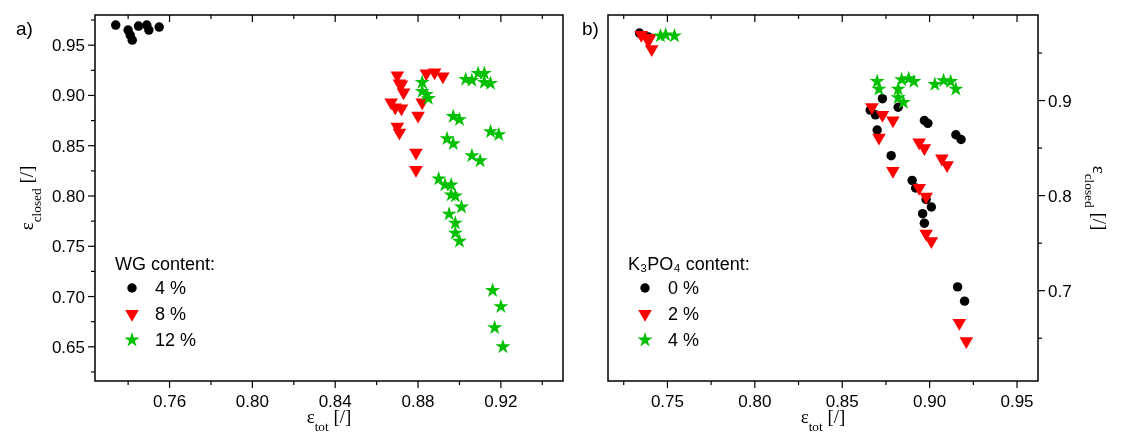 The width and height of the screenshot is (1129, 445). What do you see at coordinates (68, 196) in the screenshot?
I see `y-tick-label: 0.80` at bounding box center [68, 196].